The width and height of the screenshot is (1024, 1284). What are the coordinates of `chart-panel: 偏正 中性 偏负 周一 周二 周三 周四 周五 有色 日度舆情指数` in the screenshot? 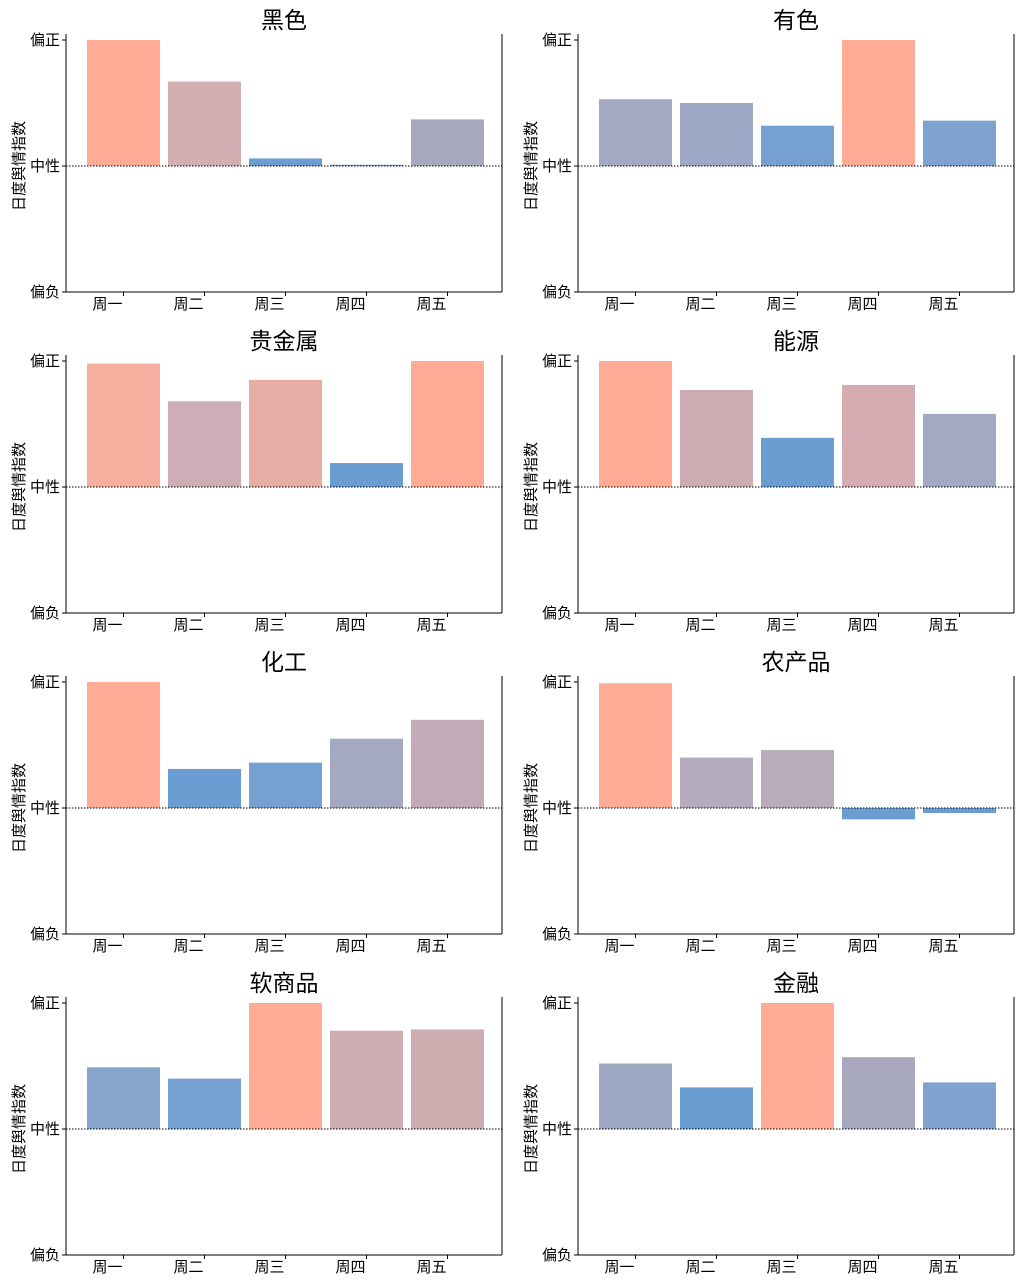 It's located at (768, 160).